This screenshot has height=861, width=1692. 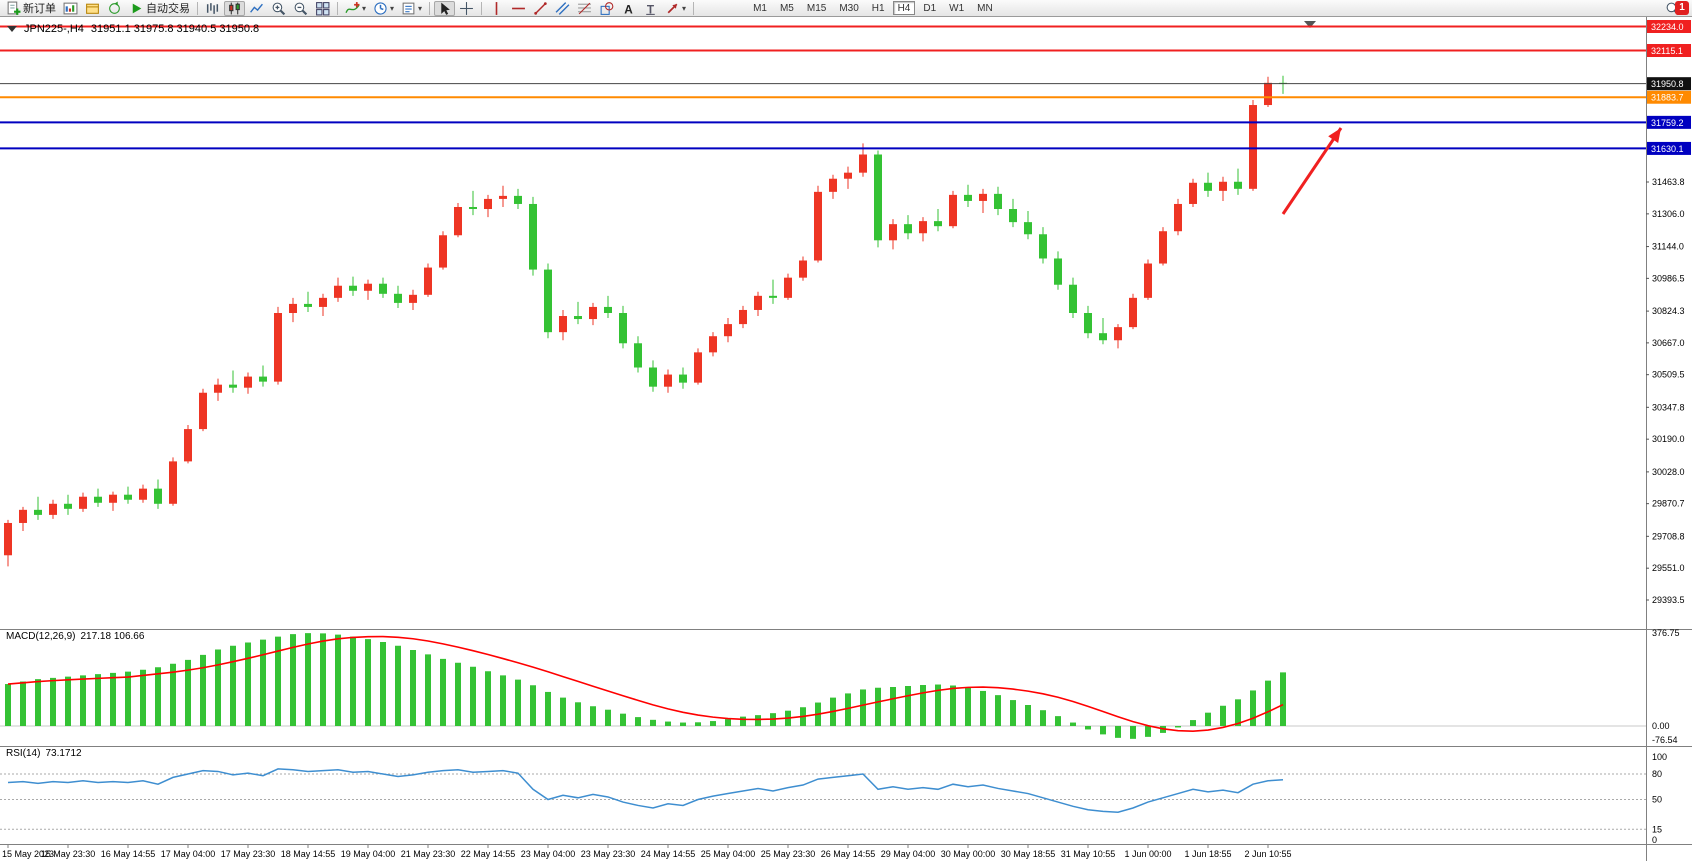 What do you see at coordinates (1310, 24) in the screenshot?
I see `chart-shift-marker` at bounding box center [1310, 24].